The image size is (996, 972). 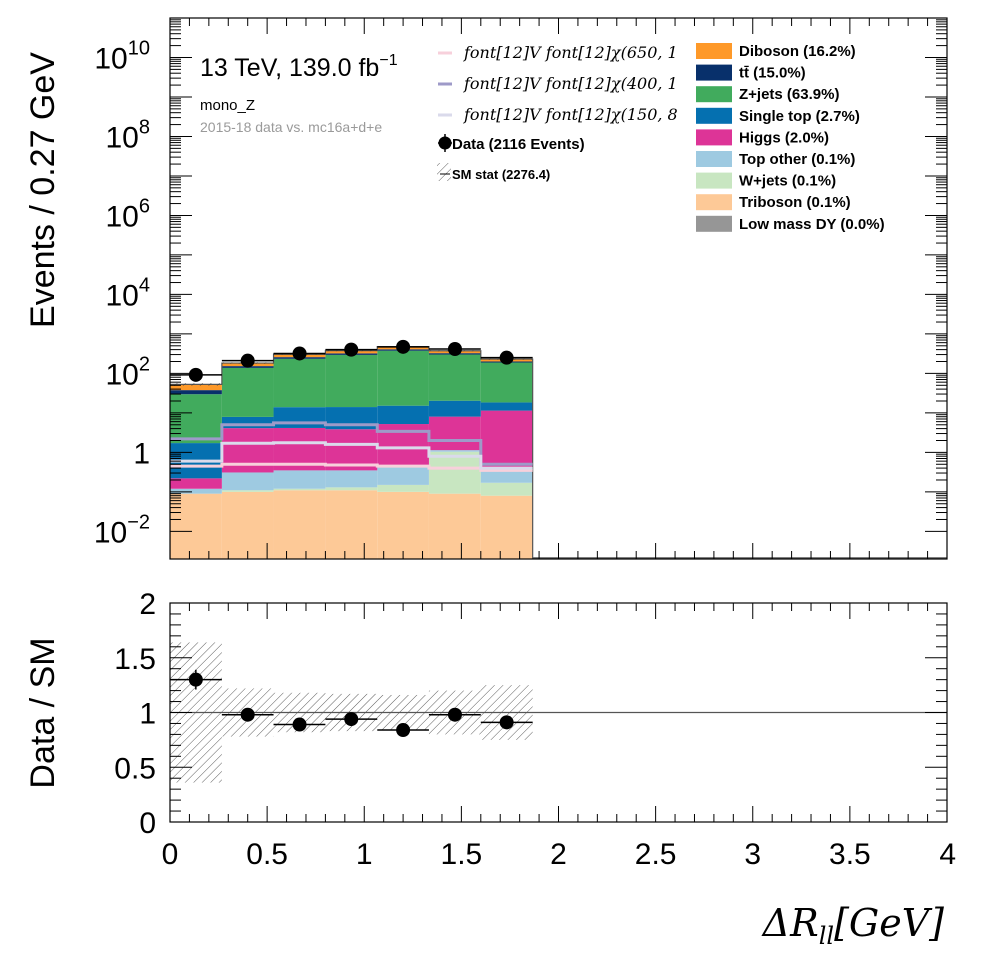 I want to click on x-tick-label-5: 2.5, so click(x=656, y=854).